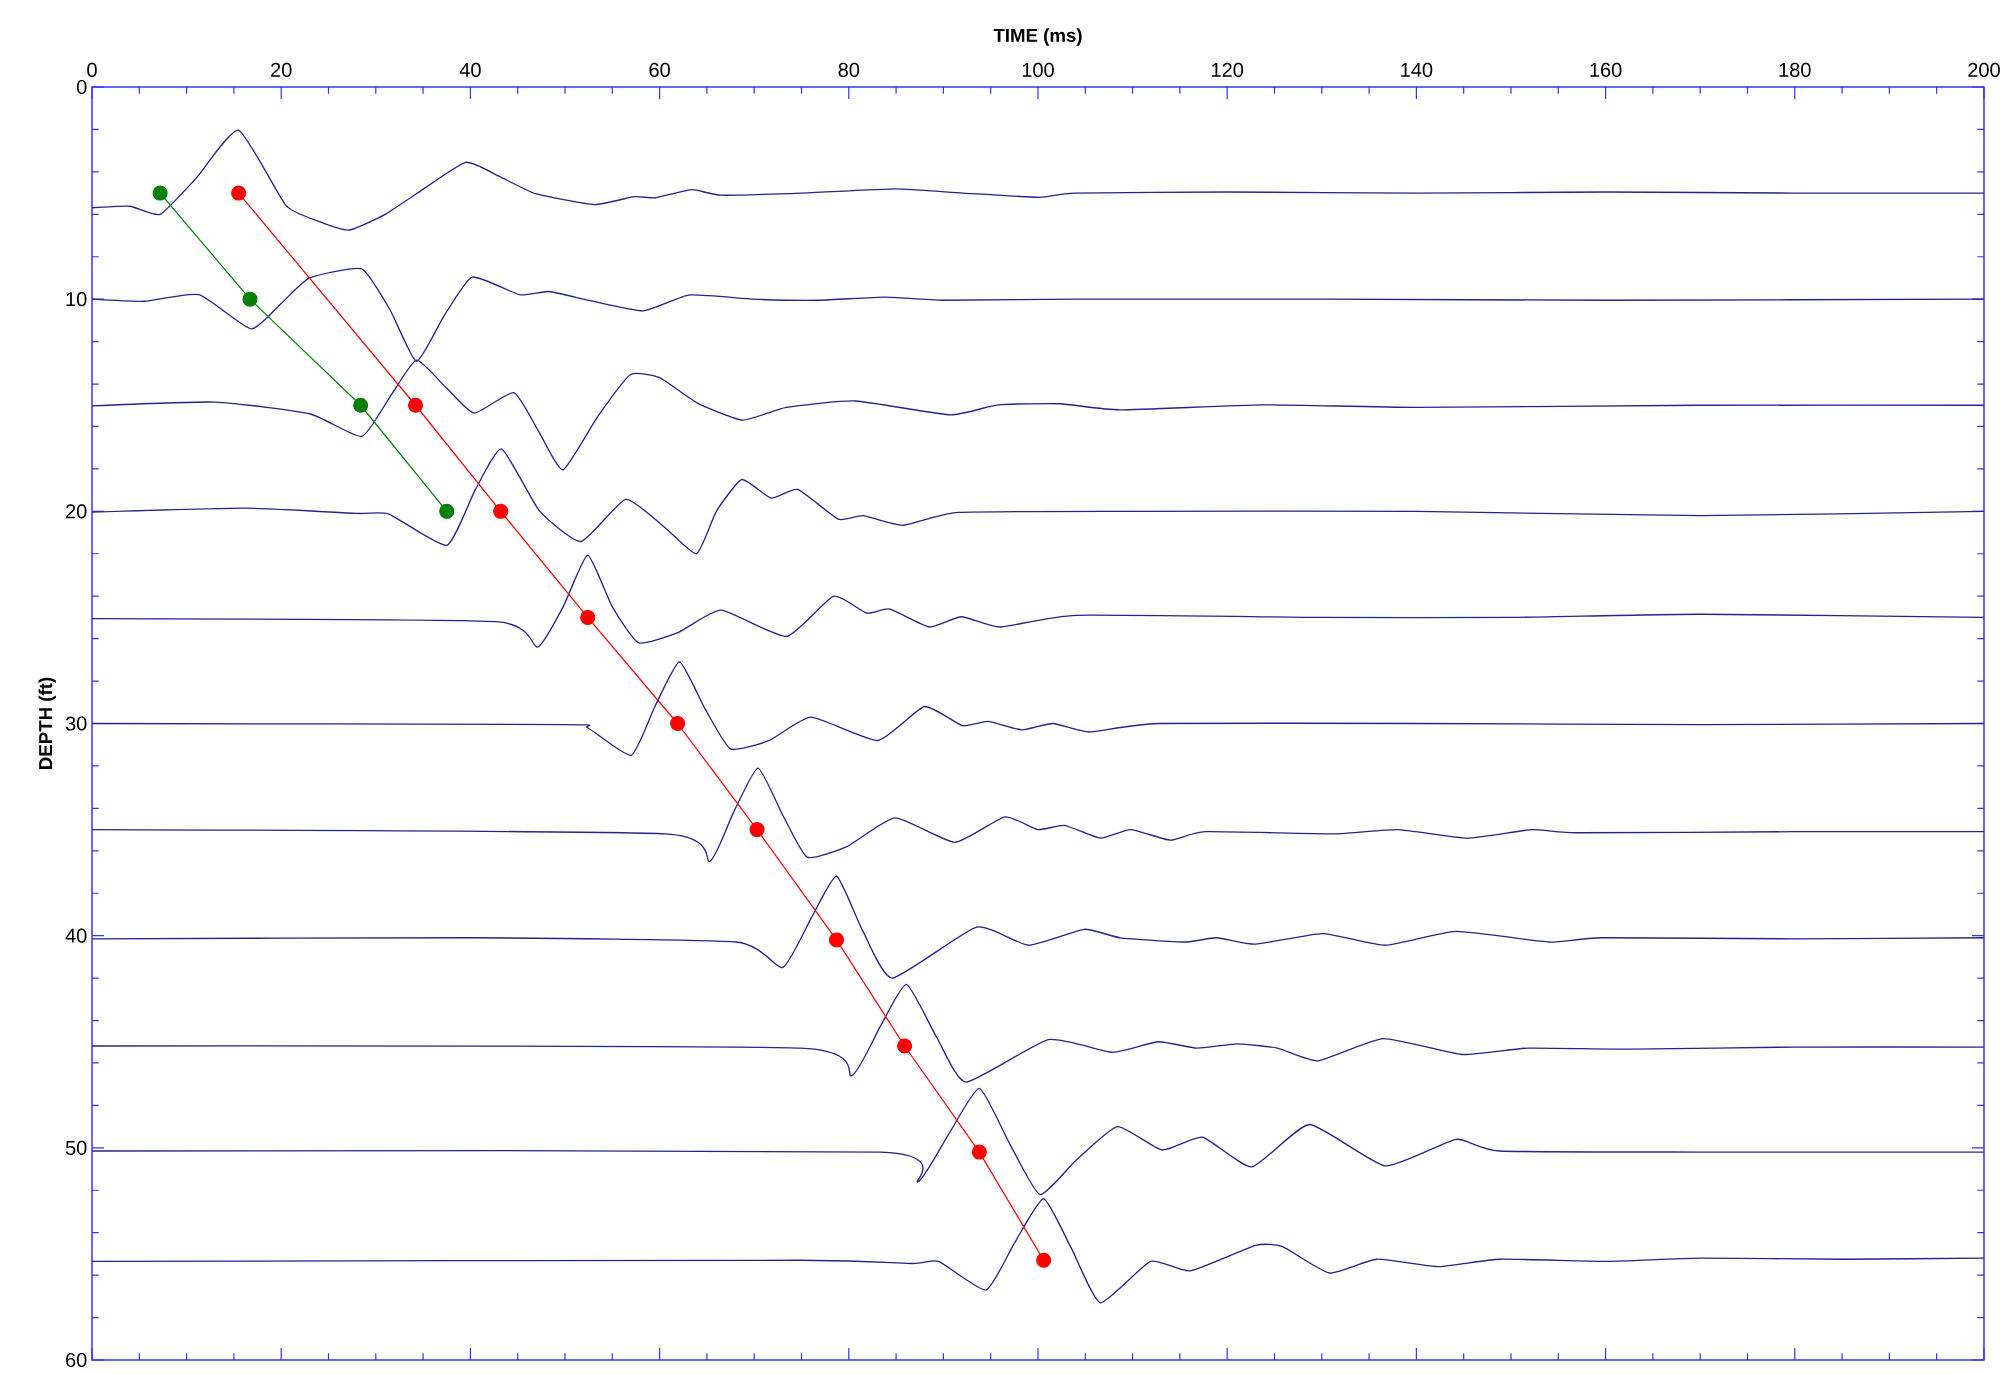  Describe the element at coordinates (76, 1147) in the screenshot. I see `y-tick-label: 50` at that location.